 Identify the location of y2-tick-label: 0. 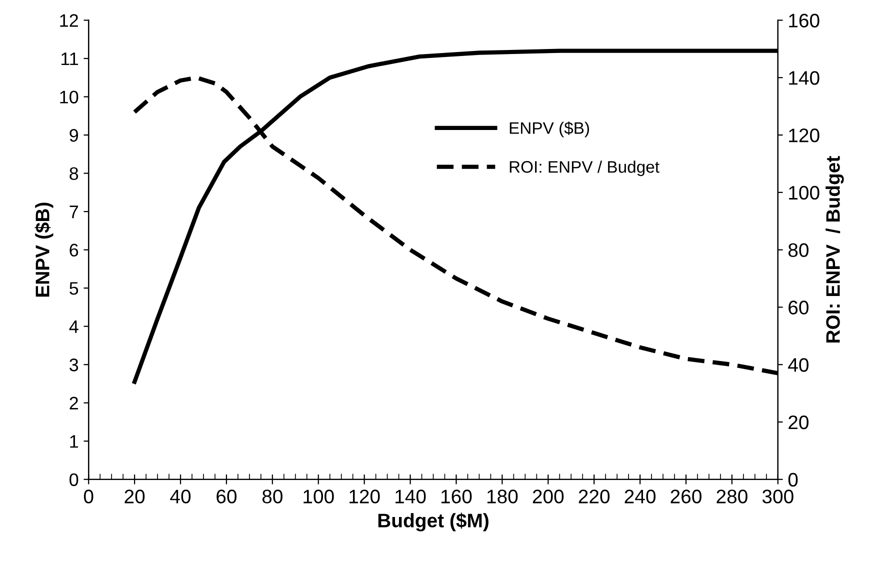
(793, 479).